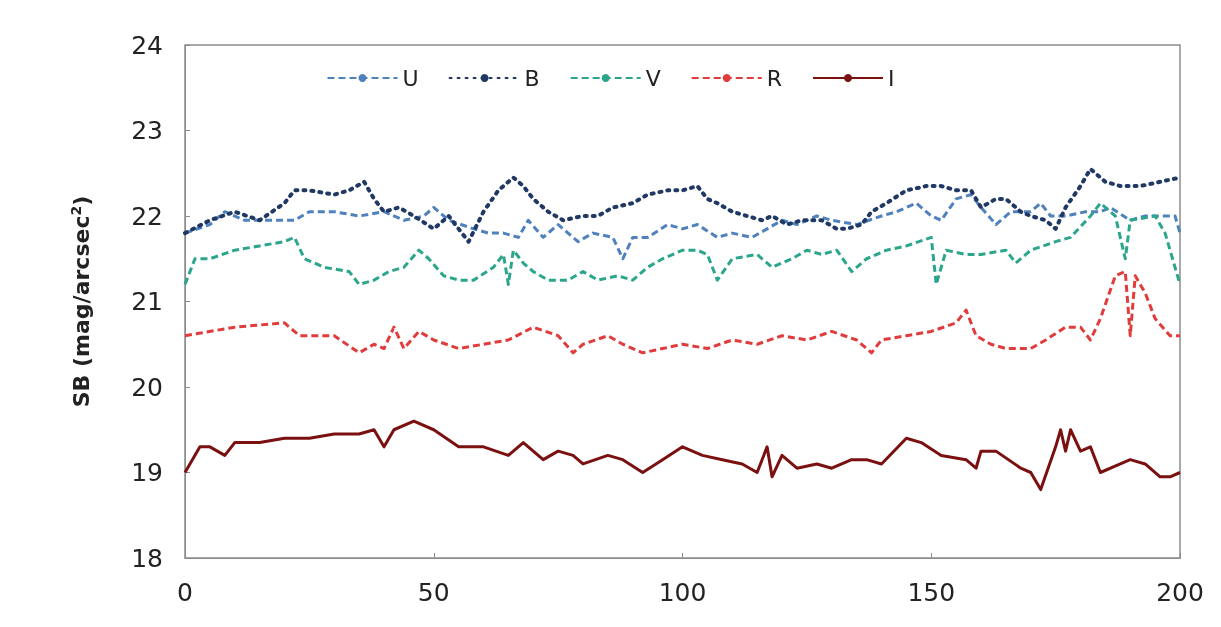  What do you see at coordinates (682, 592) in the screenshot?
I see `x-tick-label: 100` at bounding box center [682, 592].